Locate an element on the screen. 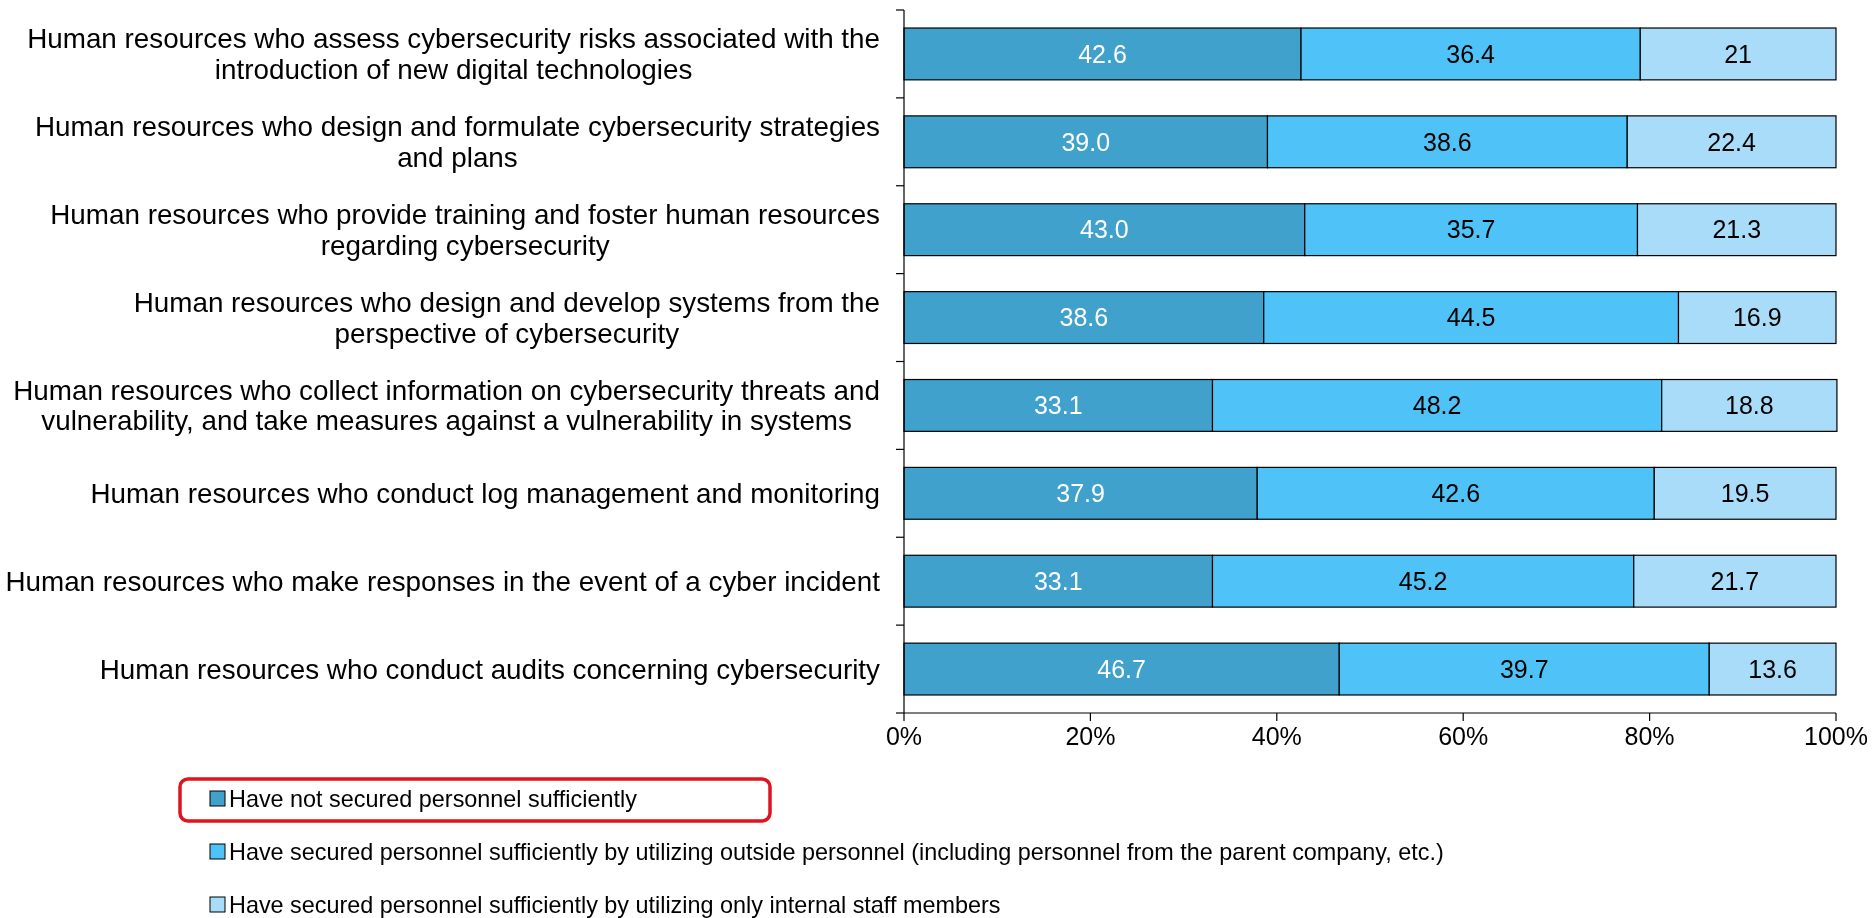 This screenshot has height=918, width=1873. data-label: 48.2 is located at coordinates (1437, 405).